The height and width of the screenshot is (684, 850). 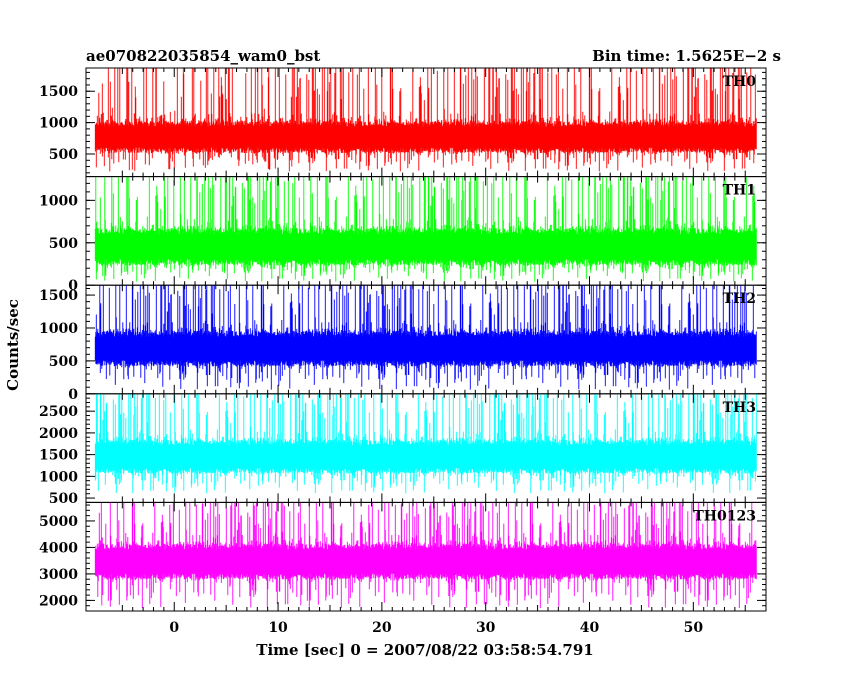 What do you see at coordinates (425, 443) in the screenshot?
I see `series-line-th3` at bounding box center [425, 443].